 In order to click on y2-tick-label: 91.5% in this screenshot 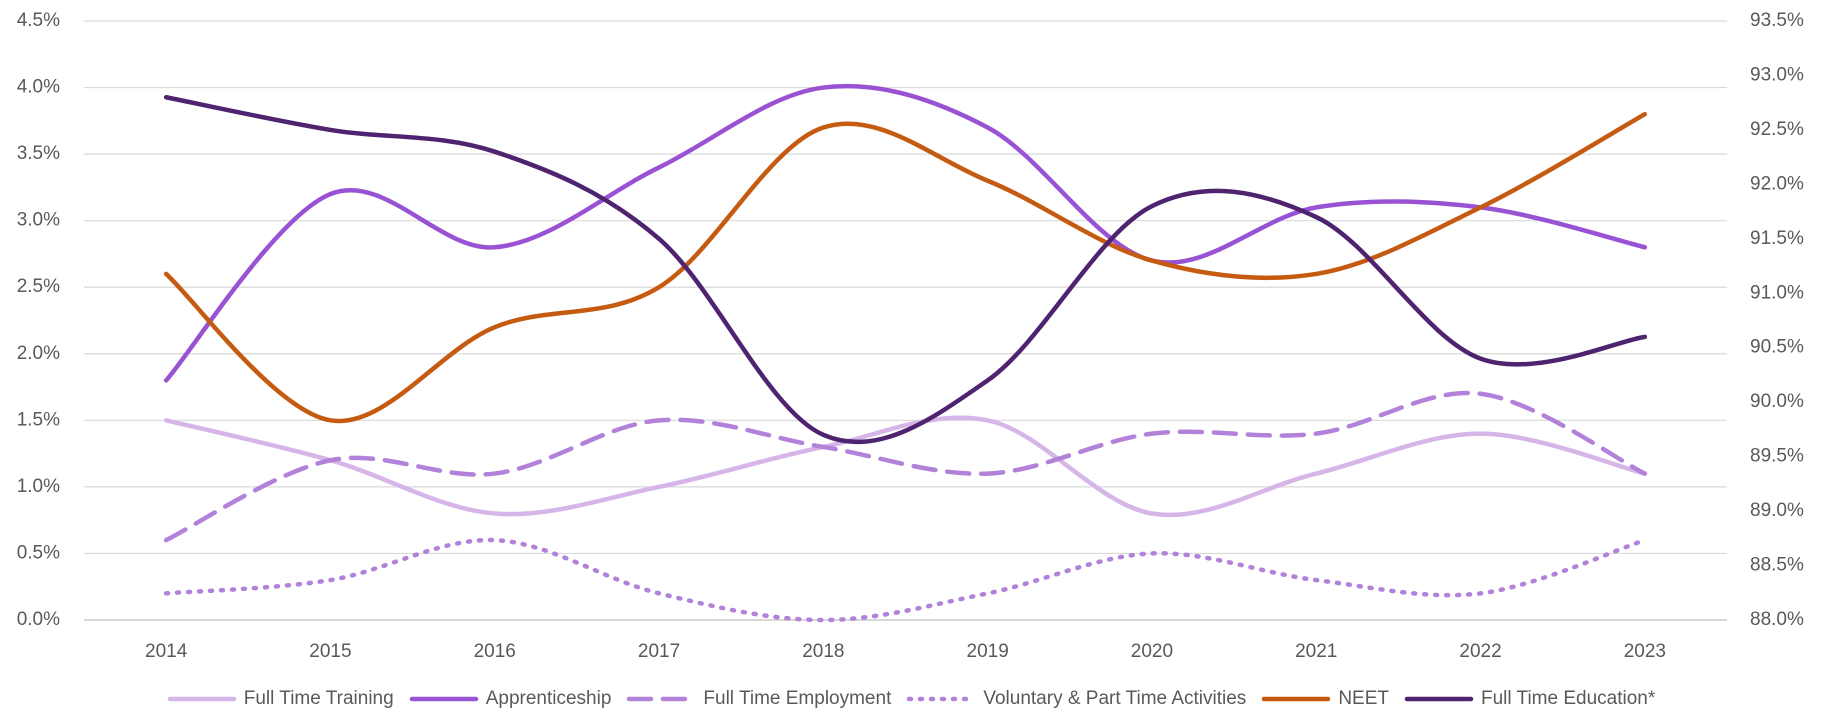, I will do `click(1777, 238)`.